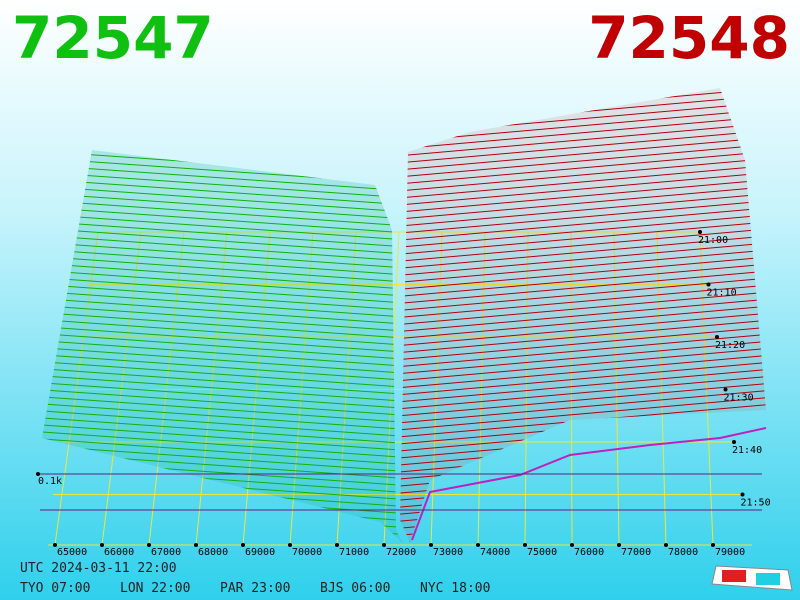 This screenshot has height=600, width=800. I want to click on time-tick-label: 21:00, so click(713, 240).